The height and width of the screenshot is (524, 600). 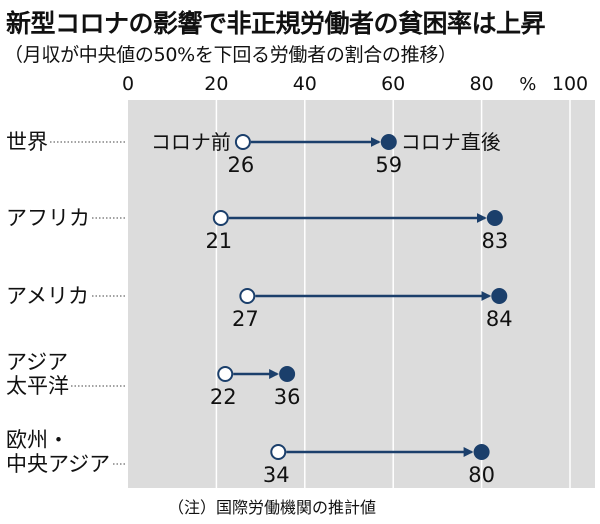 What do you see at coordinates (223, 397) in the screenshot?
I see `before-value-label: 22` at bounding box center [223, 397].